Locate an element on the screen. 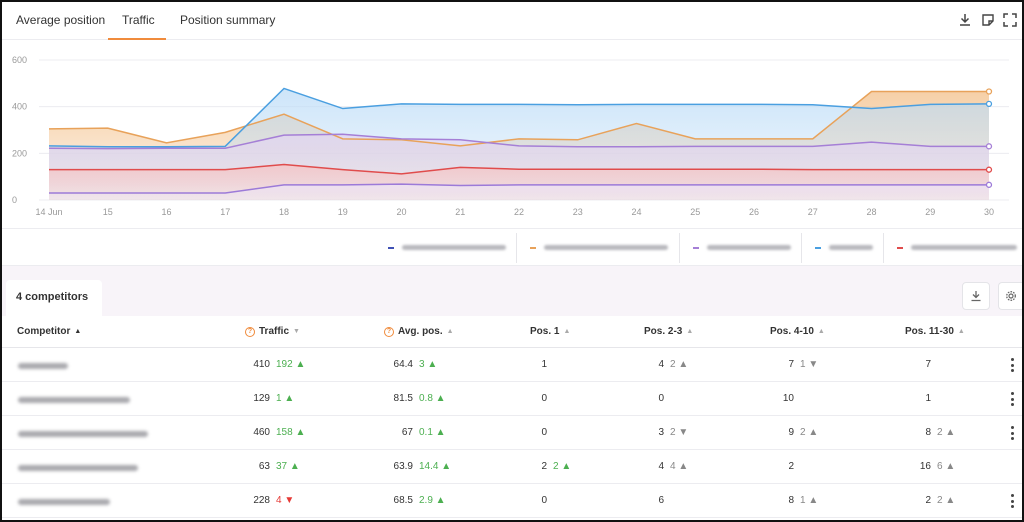  export-button is located at coordinates (976, 296).